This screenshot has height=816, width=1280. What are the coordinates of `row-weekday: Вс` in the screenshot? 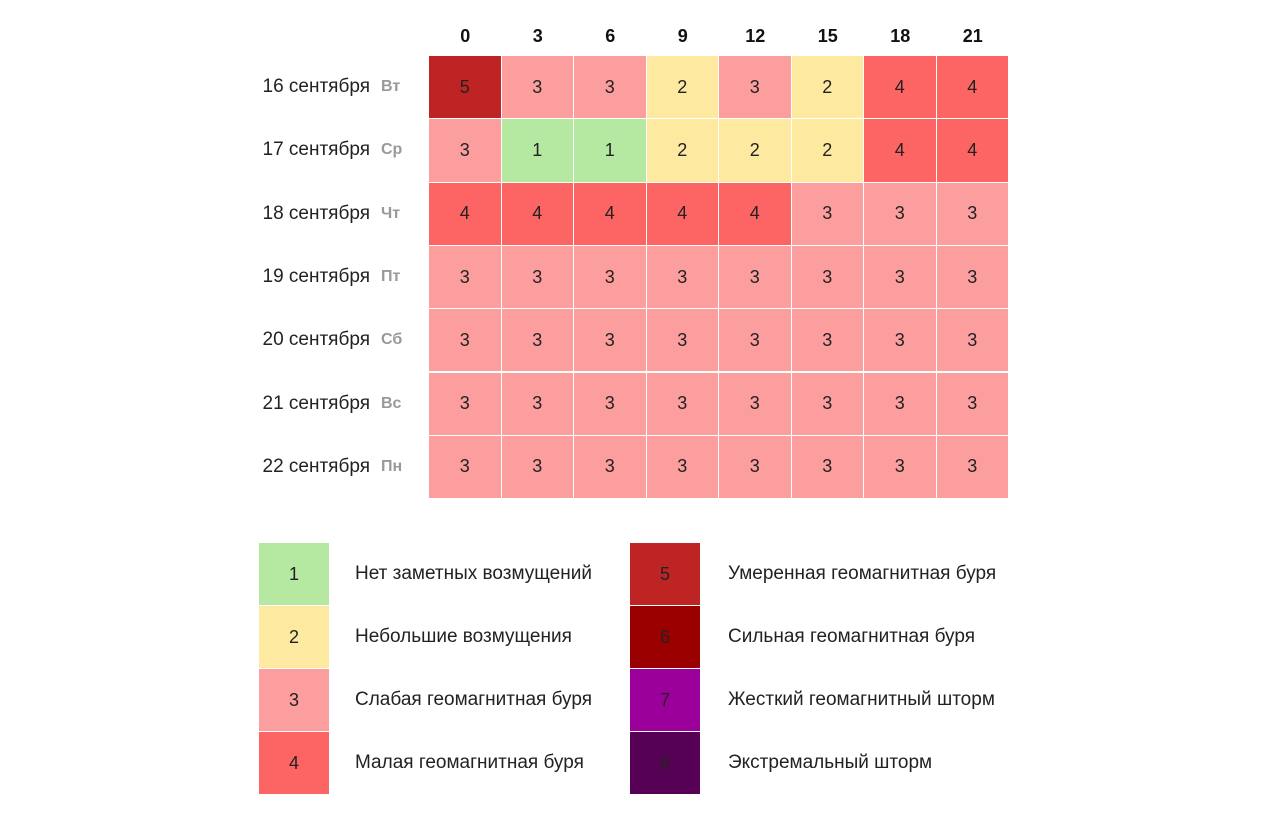 It's located at (391, 403).